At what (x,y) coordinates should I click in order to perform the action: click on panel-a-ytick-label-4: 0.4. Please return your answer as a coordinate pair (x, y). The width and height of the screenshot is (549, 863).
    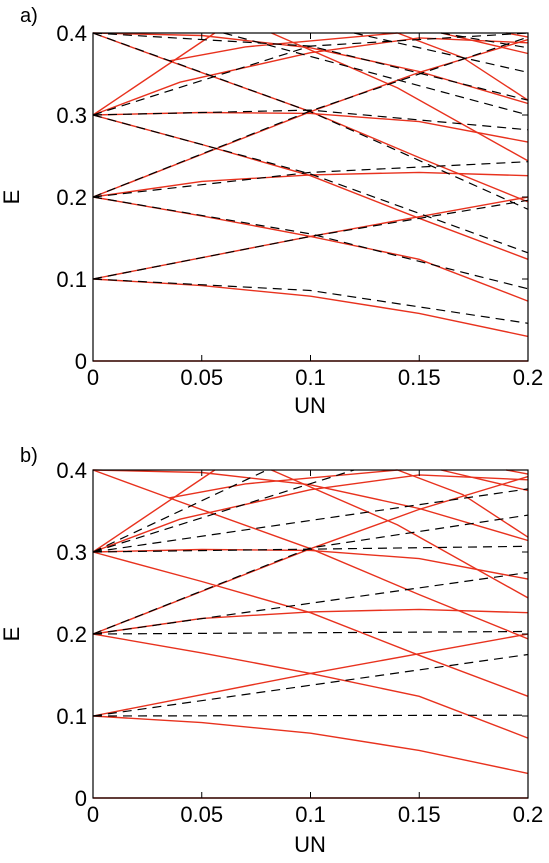
    Looking at the image, I should click on (71, 33).